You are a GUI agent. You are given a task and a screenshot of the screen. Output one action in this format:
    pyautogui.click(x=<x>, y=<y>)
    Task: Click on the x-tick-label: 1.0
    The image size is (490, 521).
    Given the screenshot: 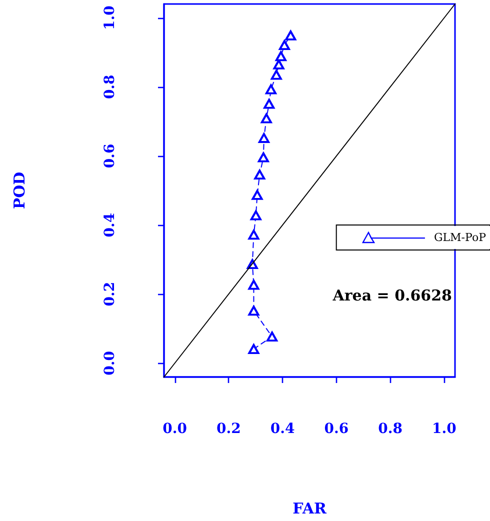 What is the action you would take?
    pyautogui.click(x=444, y=429)
    